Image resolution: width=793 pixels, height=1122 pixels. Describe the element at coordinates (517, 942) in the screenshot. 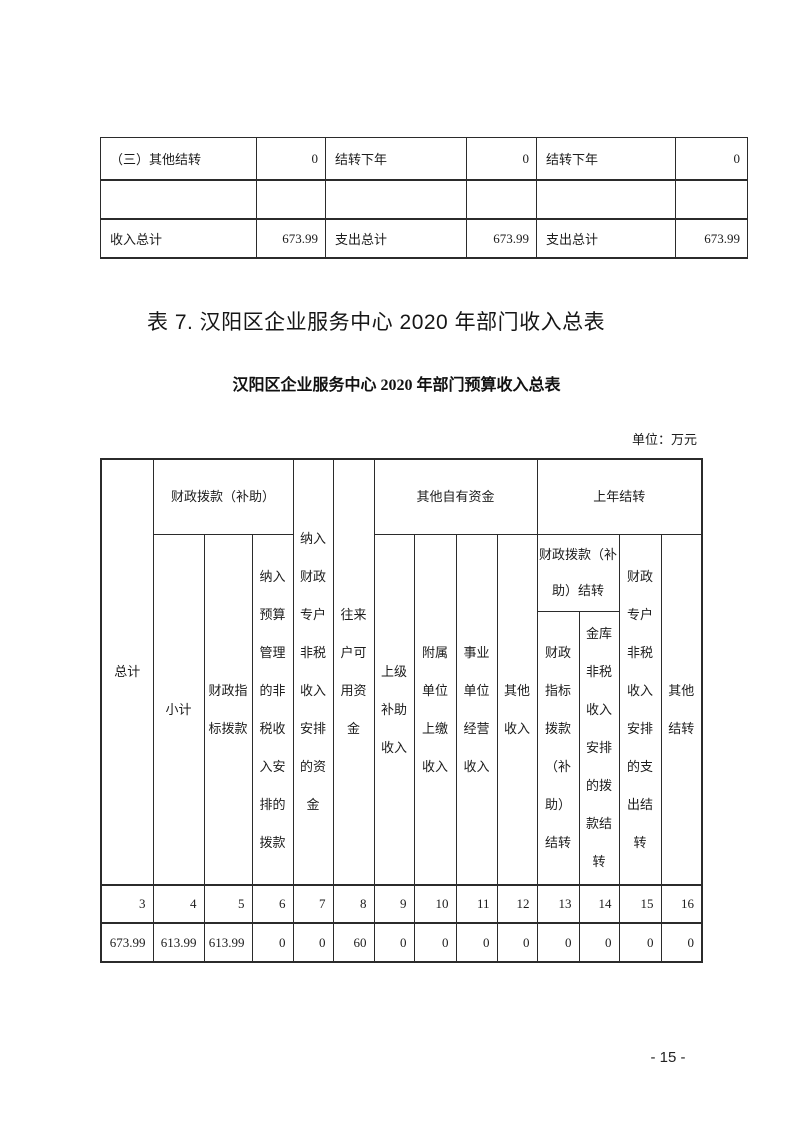

I see `value-cell-other-income: 0` at that location.